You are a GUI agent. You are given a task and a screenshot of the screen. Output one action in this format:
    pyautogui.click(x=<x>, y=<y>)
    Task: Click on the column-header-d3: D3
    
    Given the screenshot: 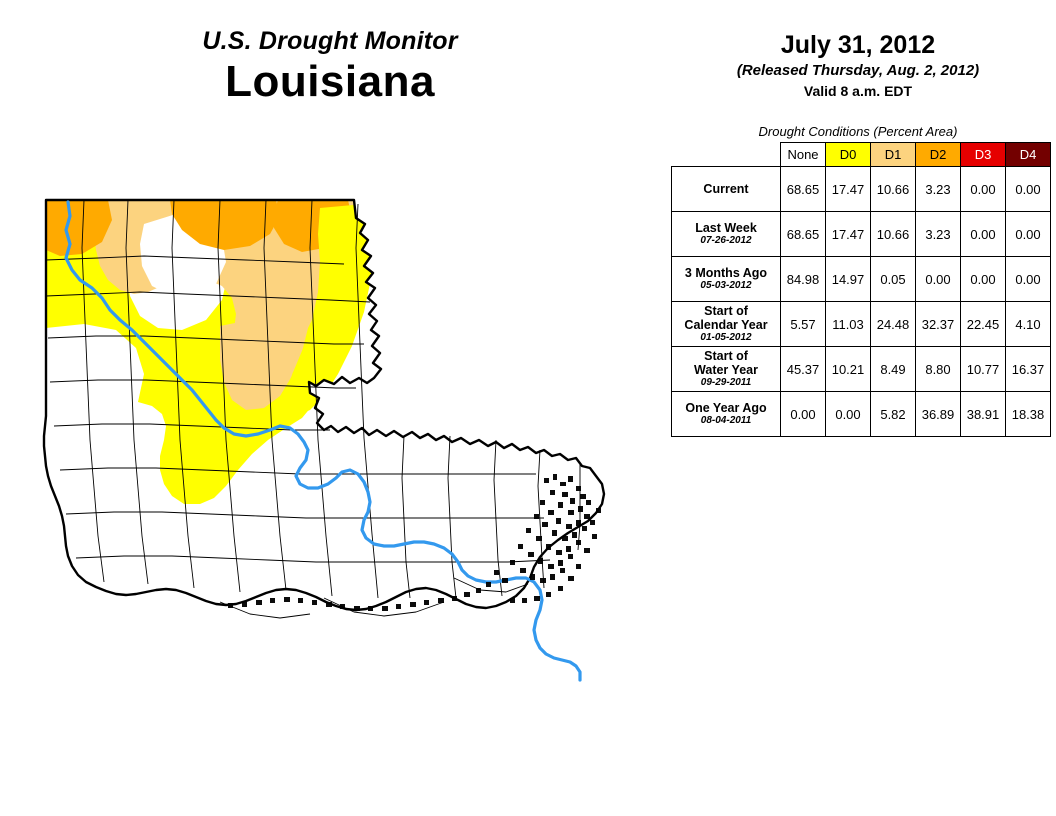 What is the action you would take?
    pyautogui.click(x=983, y=154)
    